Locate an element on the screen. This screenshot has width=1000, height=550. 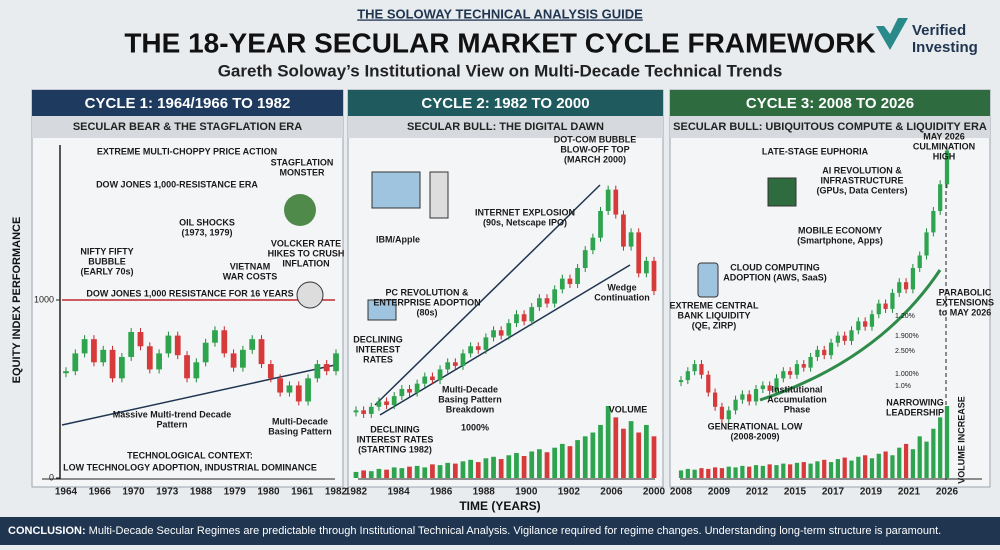
trend-line is located at coordinates (198, 395).